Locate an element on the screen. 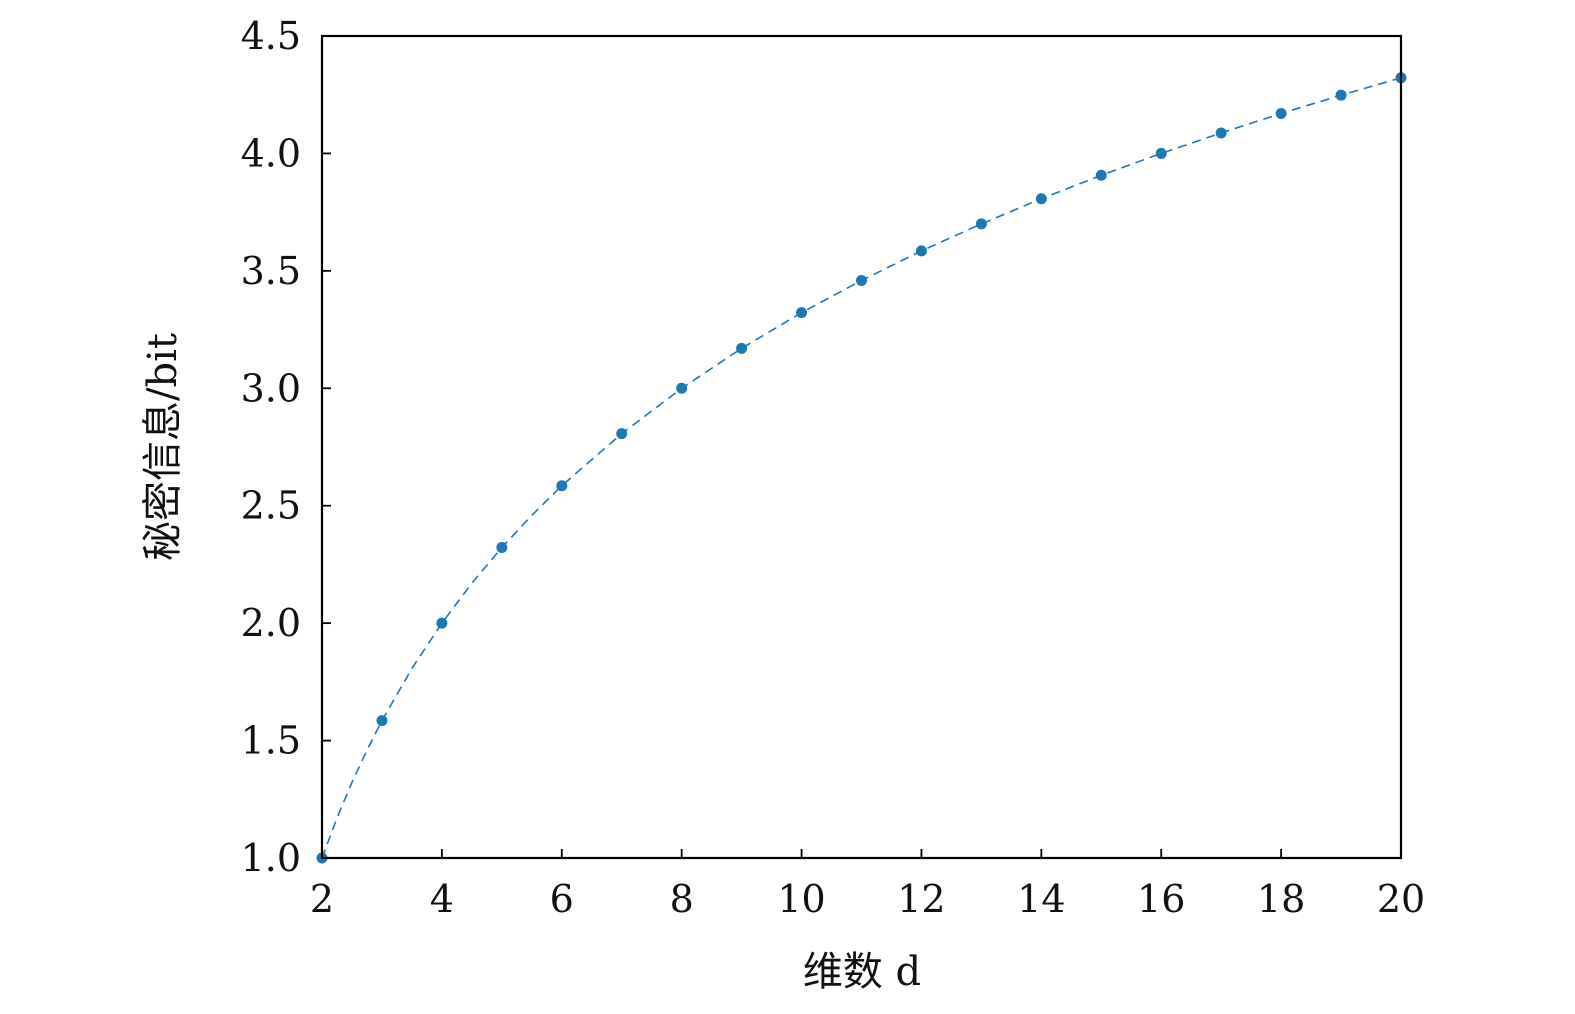 This screenshot has width=1575, height=1014. x-tick-label: 8 is located at coordinates (682, 899).